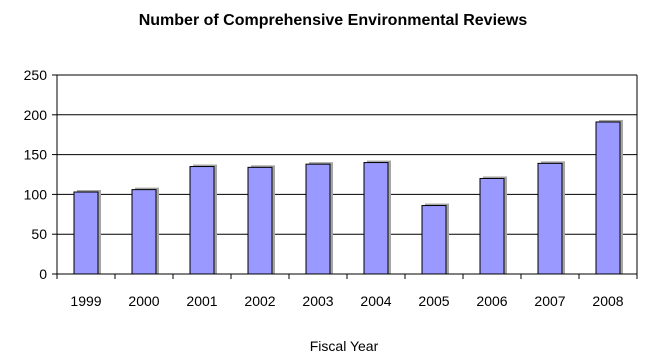 Image resolution: width=653 pixels, height=354 pixels. What do you see at coordinates (43, 274) in the screenshot?
I see `y-tick-label-0: 0` at bounding box center [43, 274].